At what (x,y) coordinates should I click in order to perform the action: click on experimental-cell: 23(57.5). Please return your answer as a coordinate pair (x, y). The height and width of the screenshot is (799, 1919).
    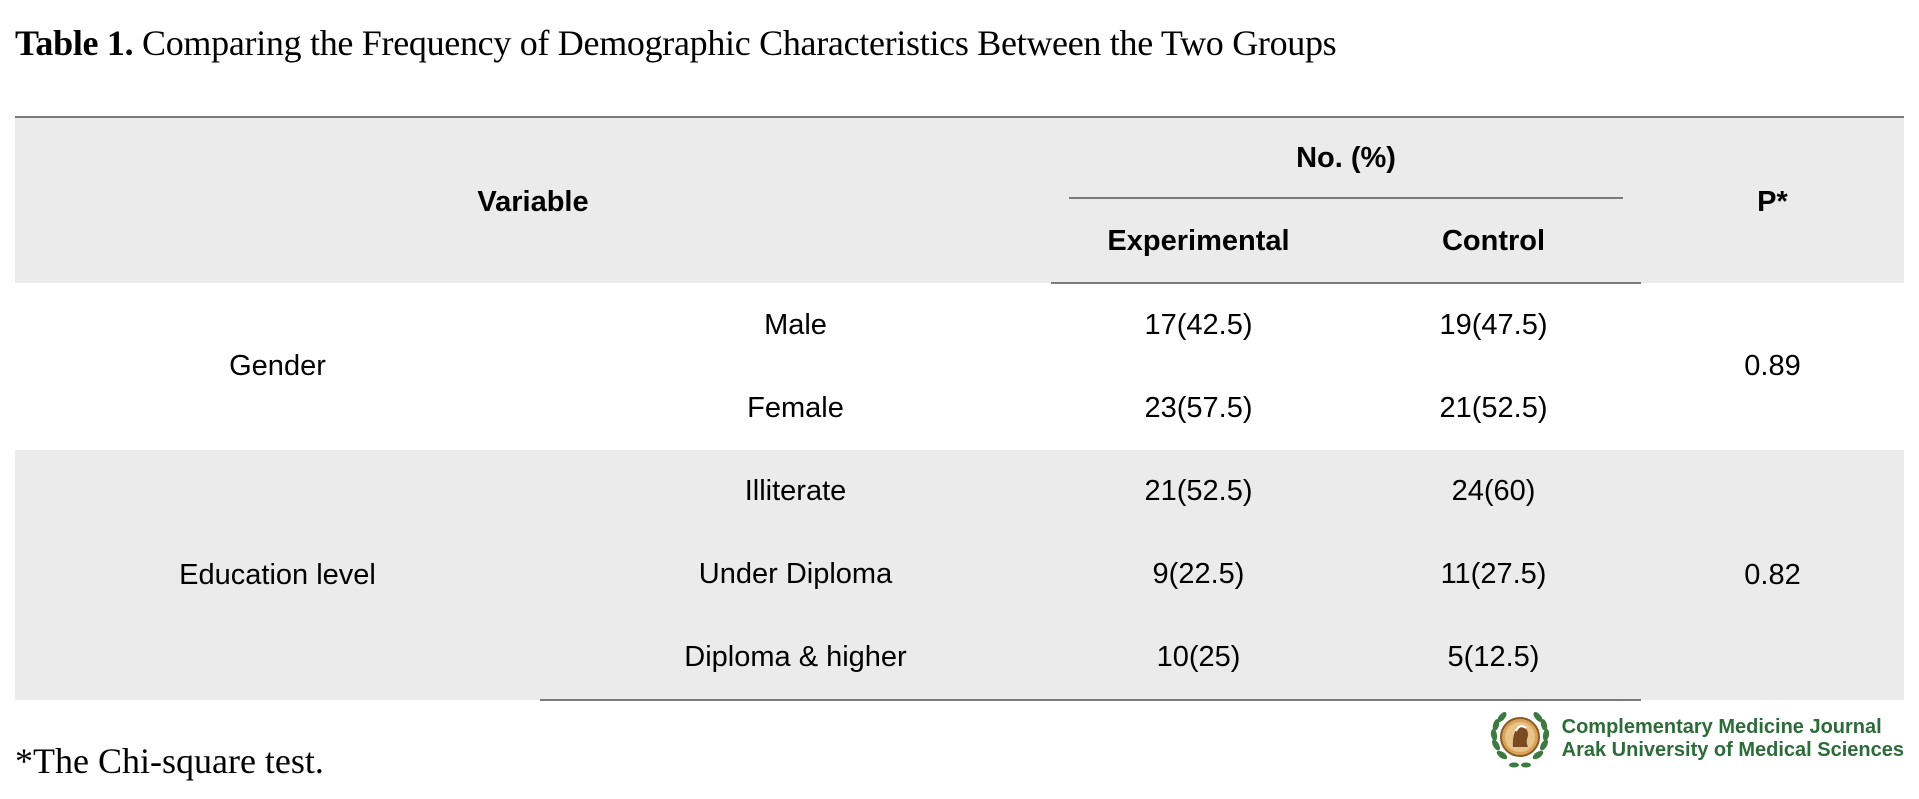
    Looking at the image, I should click on (1198, 408).